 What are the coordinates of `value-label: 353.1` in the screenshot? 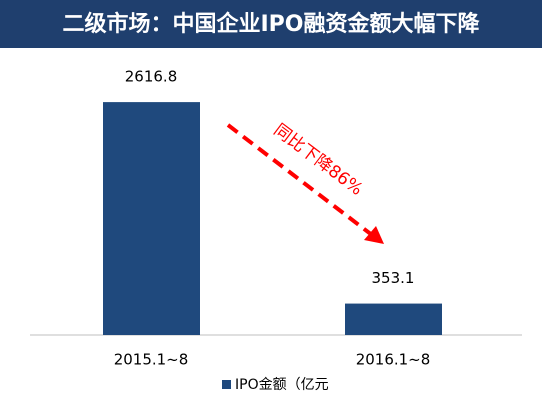 It's located at (393, 278).